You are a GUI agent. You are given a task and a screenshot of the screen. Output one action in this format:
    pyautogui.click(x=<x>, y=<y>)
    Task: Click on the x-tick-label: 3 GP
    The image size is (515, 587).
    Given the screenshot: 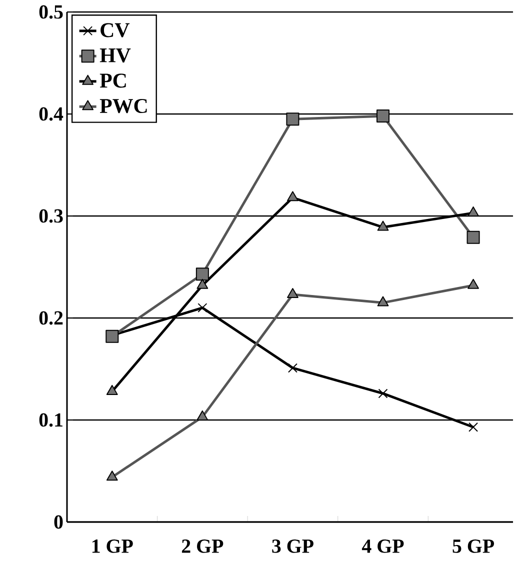 What is the action you would take?
    pyautogui.click(x=293, y=546)
    